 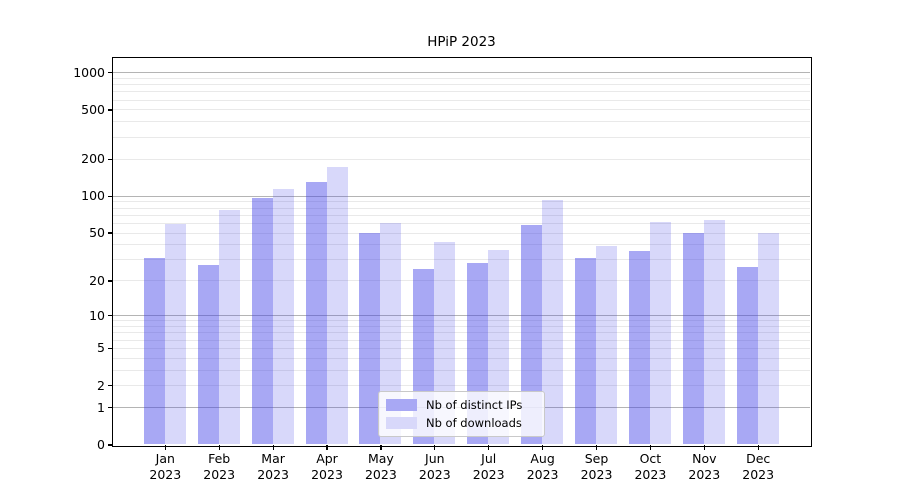 I want to click on legend-swatch-downloads, so click(x=401, y=423).